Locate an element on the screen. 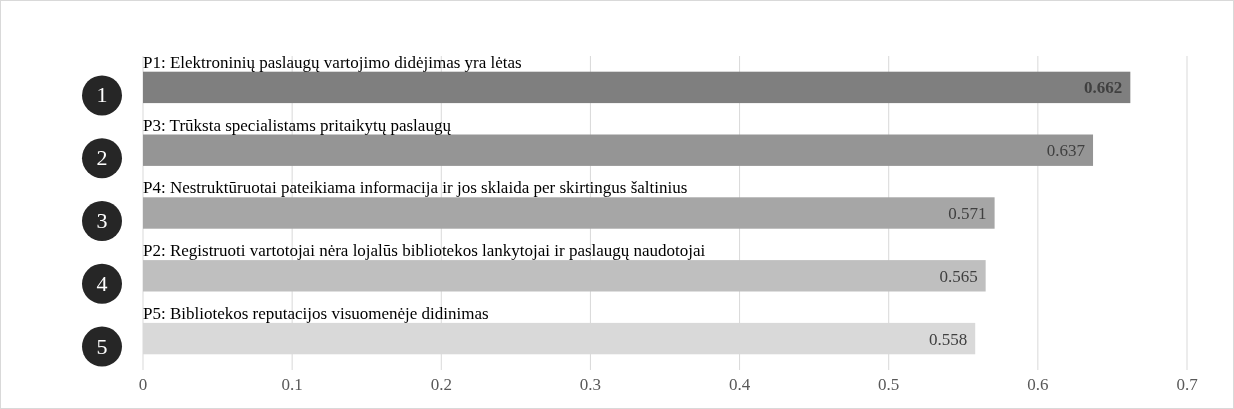  number-badge: 3 is located at coordinates (102, 221).